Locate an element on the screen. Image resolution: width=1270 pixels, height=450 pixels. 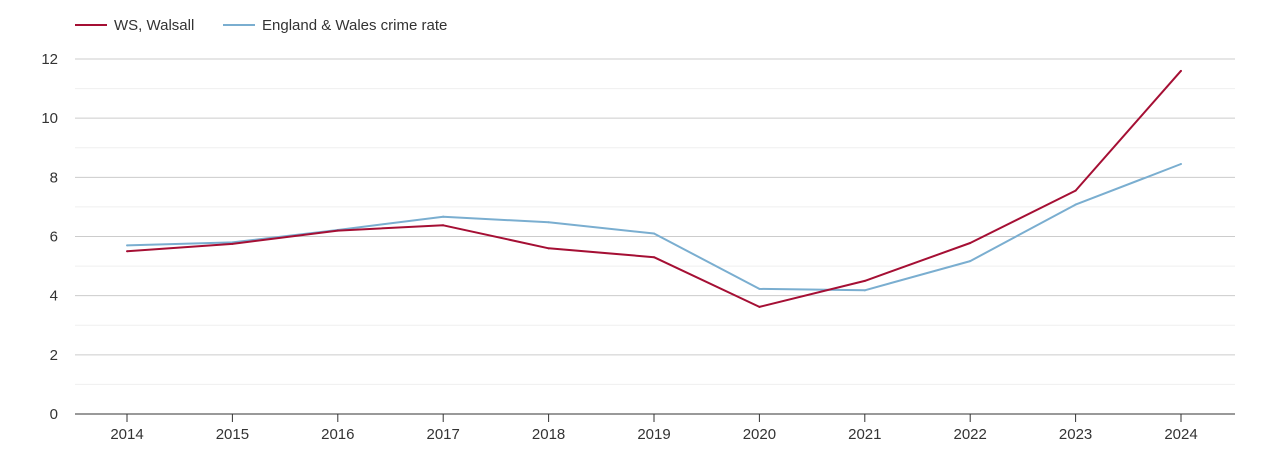
x-tick-label: 2024 is located at coordinates (1180, 434).